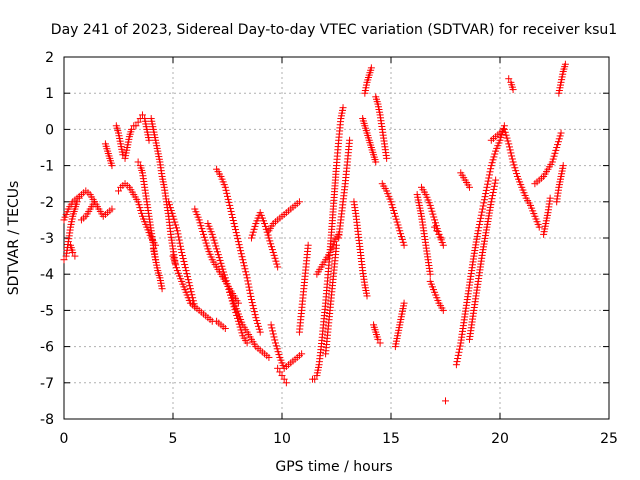 The width and height of the screenshot is (640, 480). What do you see at coordinates (47, 311) in the screenshot?
I see `y-tick-label: -5` at bounding box center [47, 311].